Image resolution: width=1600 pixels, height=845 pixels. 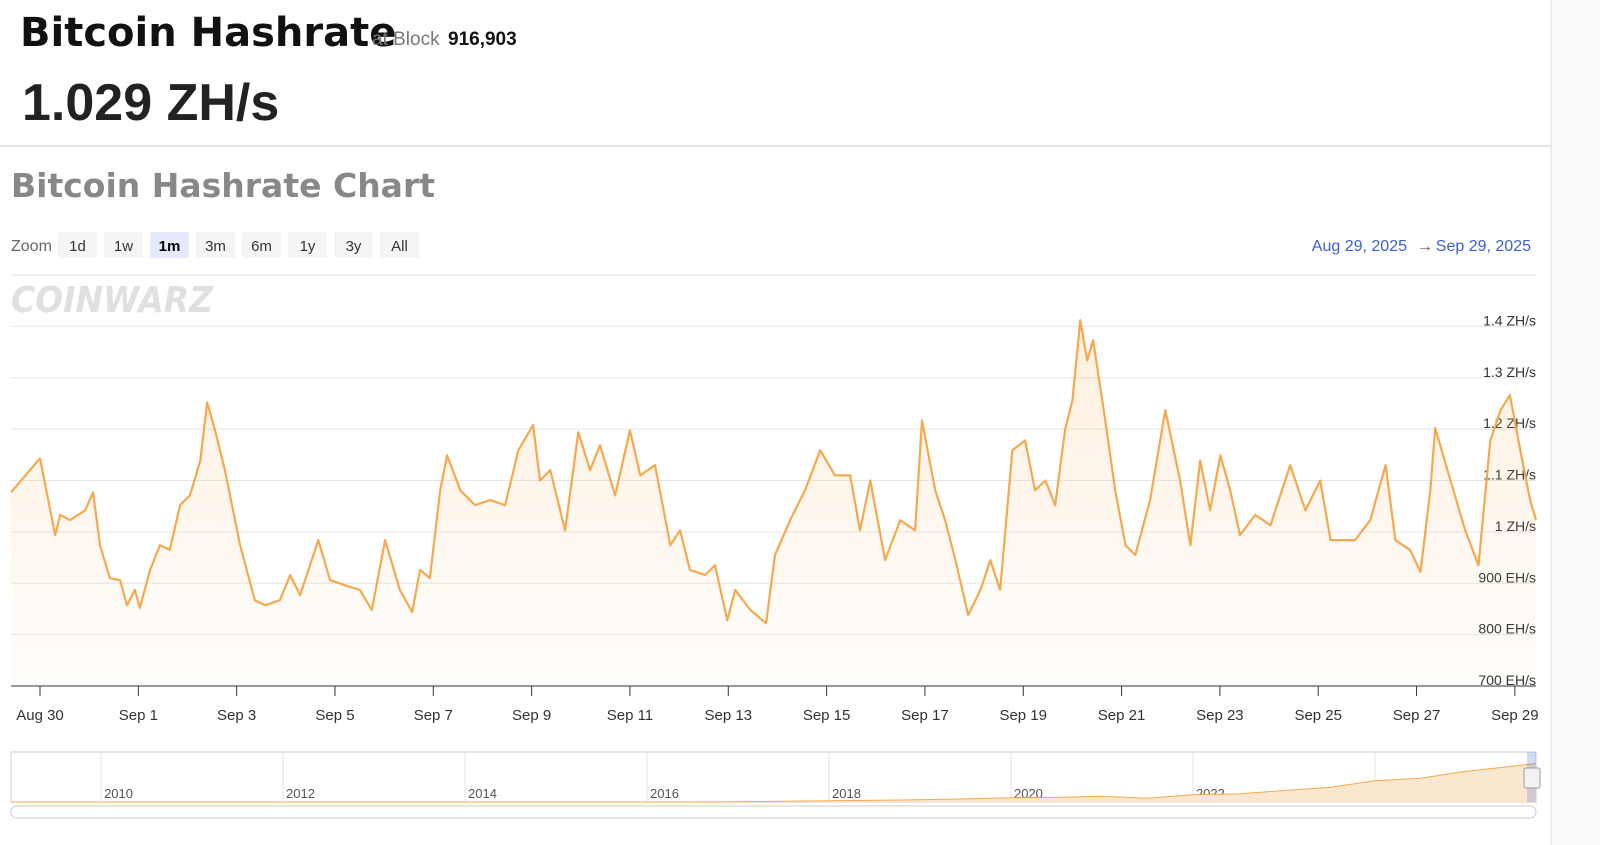 I want to click on zoom-button: 1w, so click(x=123, y=245).